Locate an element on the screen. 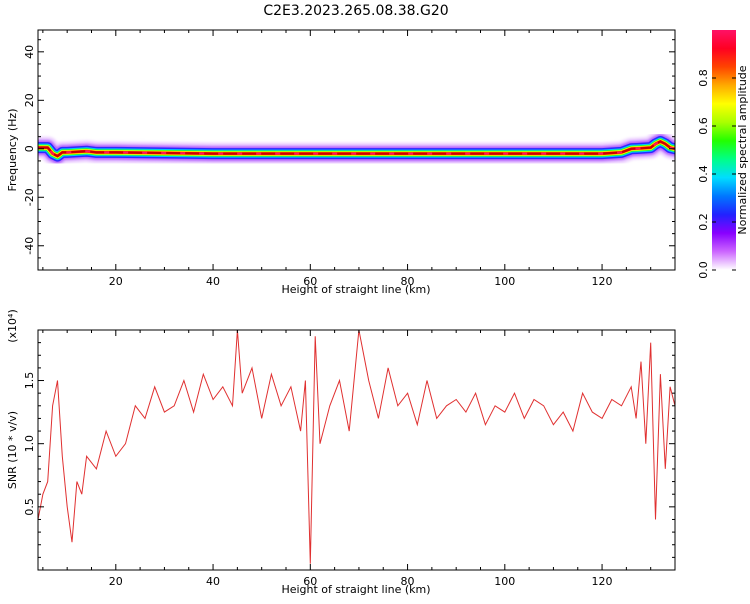 This screenshot has height=604, width=750. spectrogram-y-tick-label: 40 is located at coordinates (29, 52).